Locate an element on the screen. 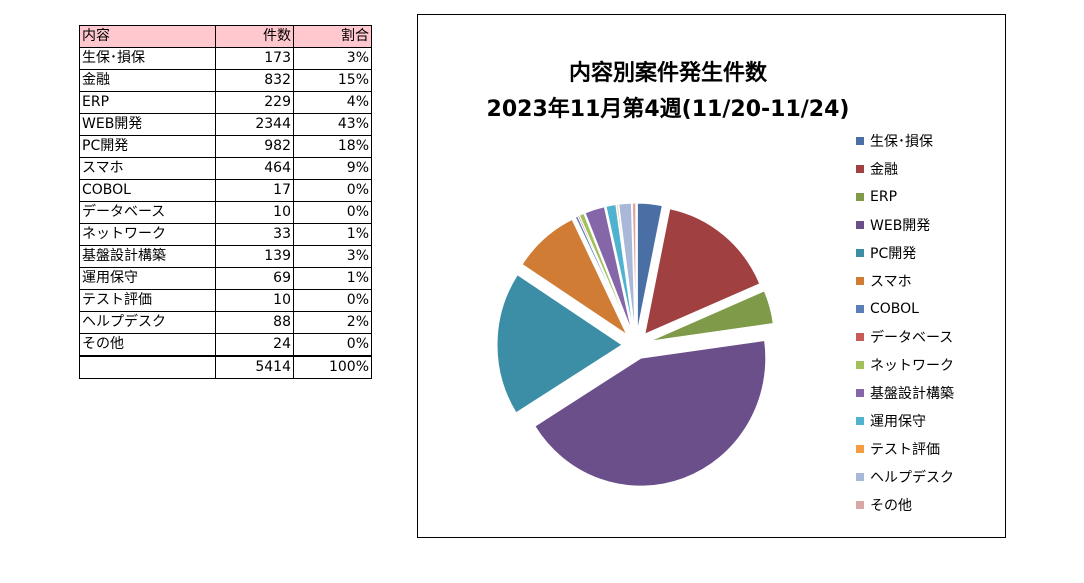  row-ratio: 4% is located at coordinates (332, 102).